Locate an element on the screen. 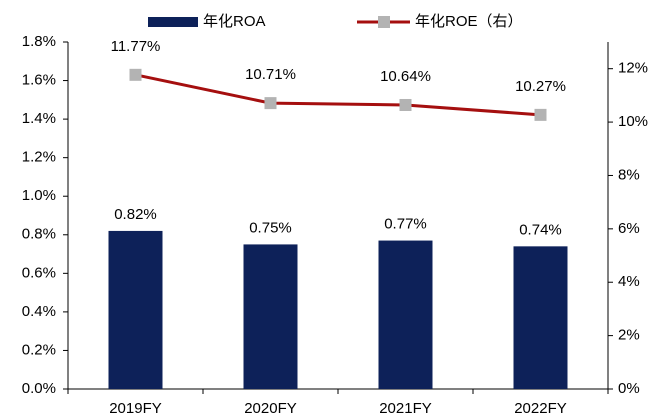  y-tick-label: 1.4% is located at coordinates (39, 118).